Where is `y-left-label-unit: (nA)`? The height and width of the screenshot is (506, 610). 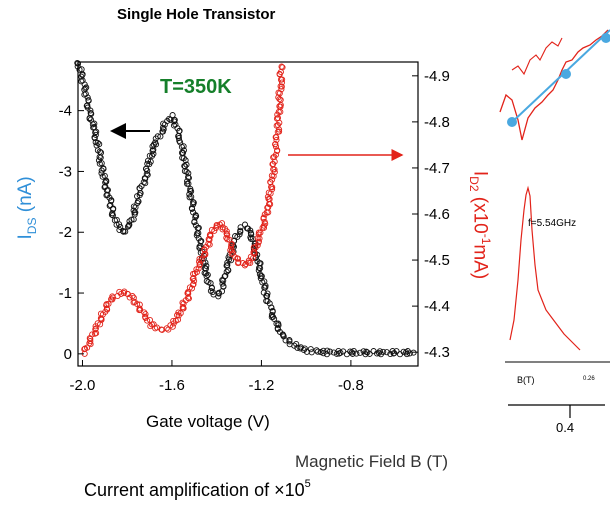
y-left-label-unit: (nA) is located at coordinates (26, 197).